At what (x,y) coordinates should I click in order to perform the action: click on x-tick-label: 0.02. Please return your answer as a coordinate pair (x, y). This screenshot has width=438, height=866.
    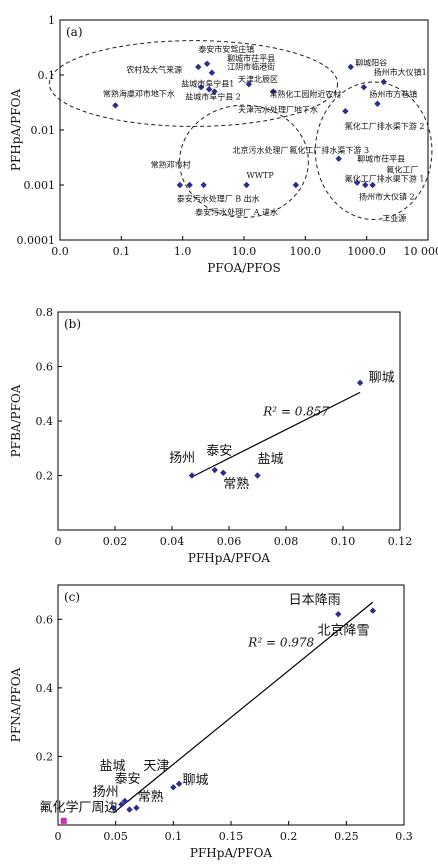
    Looking at the image, I should click on (115, 541).